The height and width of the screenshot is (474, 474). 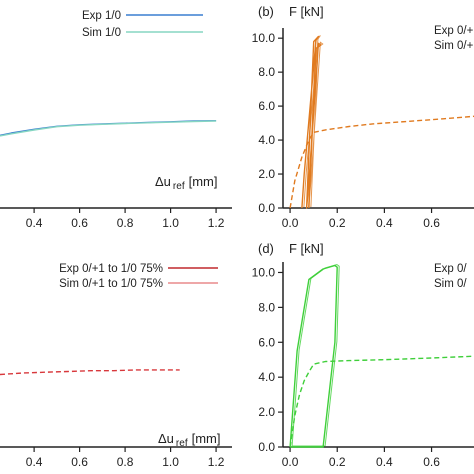 I want to click on panel-d-ylabel: F [kN], so click(x=306, y=248).